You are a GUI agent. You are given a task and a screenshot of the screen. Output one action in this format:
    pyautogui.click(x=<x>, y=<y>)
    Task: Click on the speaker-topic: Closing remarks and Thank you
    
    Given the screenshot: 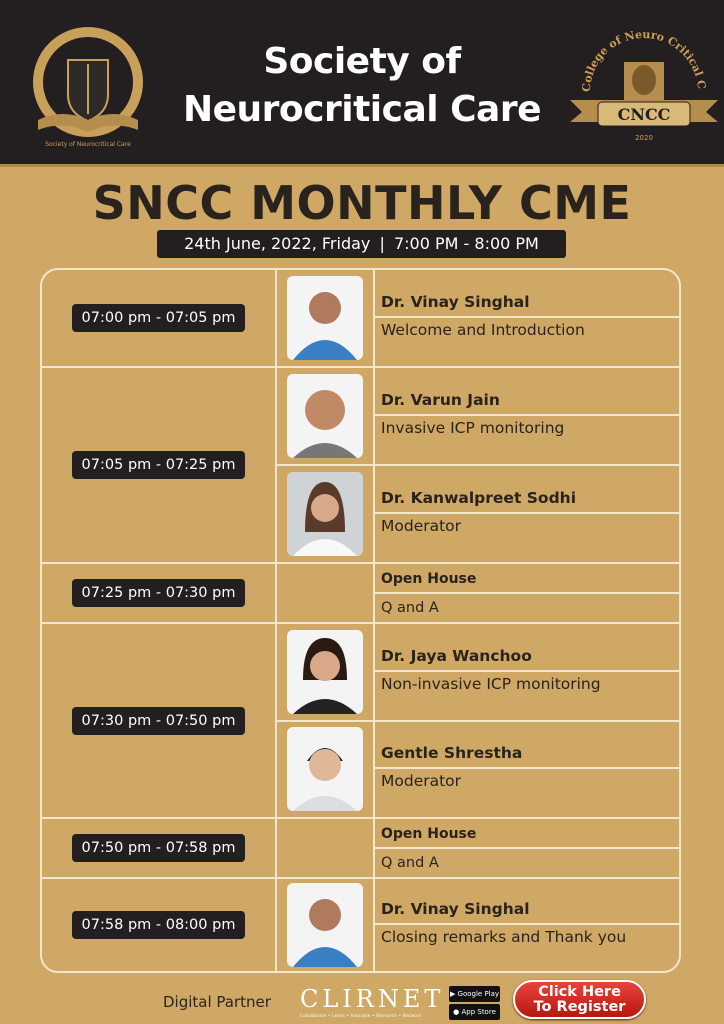 What is the action you would take?
    pyautogui.click(x=504, y=937)
    